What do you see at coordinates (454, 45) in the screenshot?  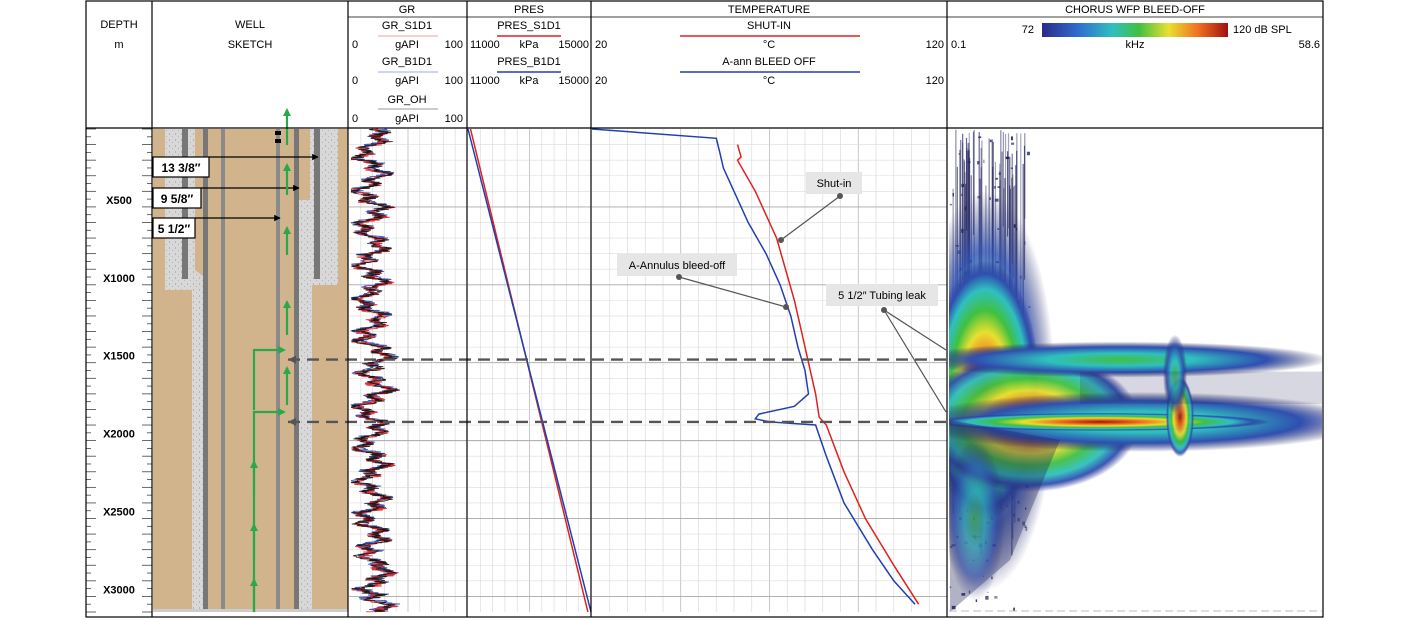 I see `gr-curve1-max: 100` at bounding box center [454, 45].